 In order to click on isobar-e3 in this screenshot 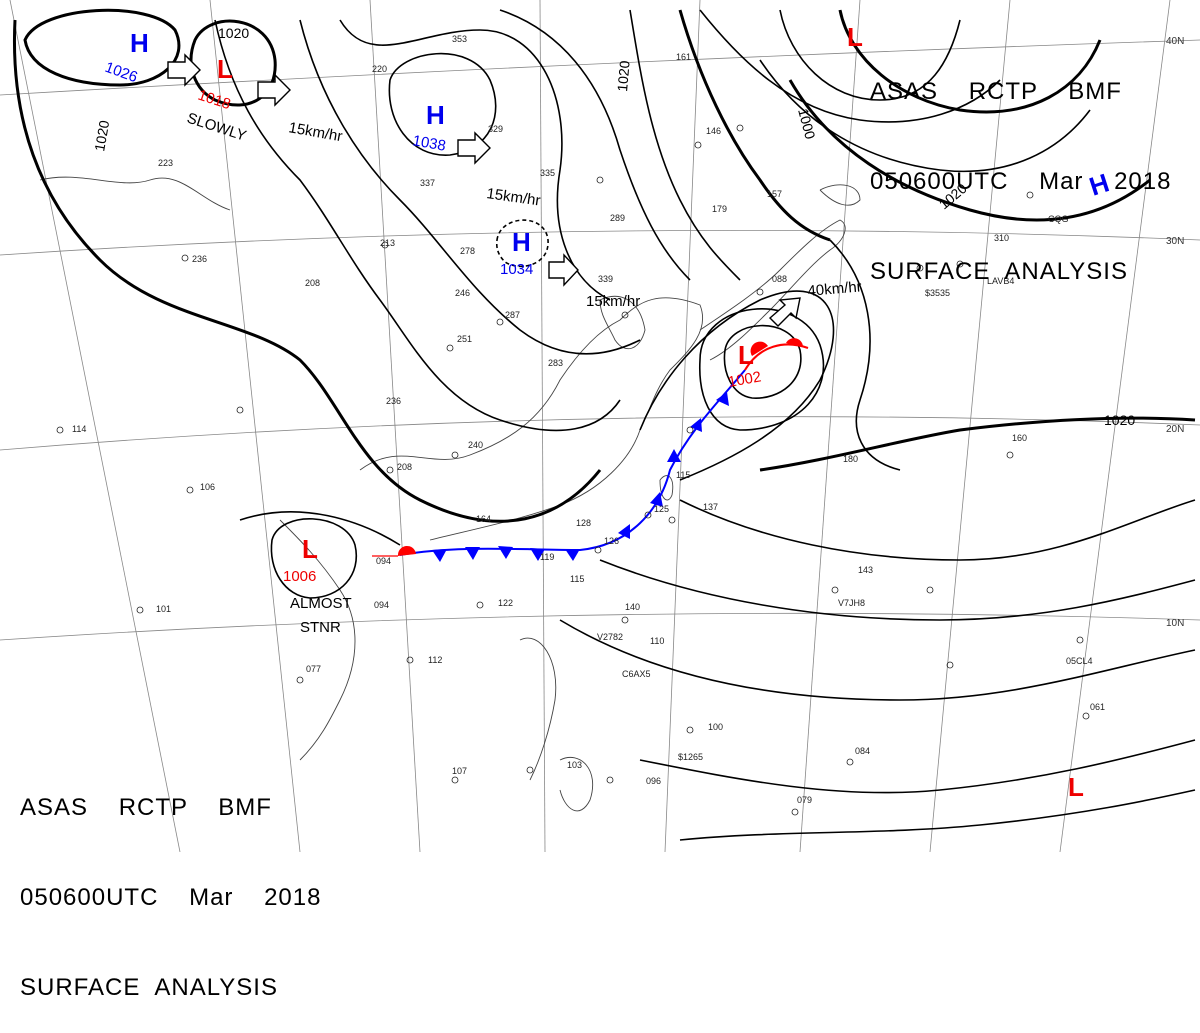, I will do `click(925, 116)`.